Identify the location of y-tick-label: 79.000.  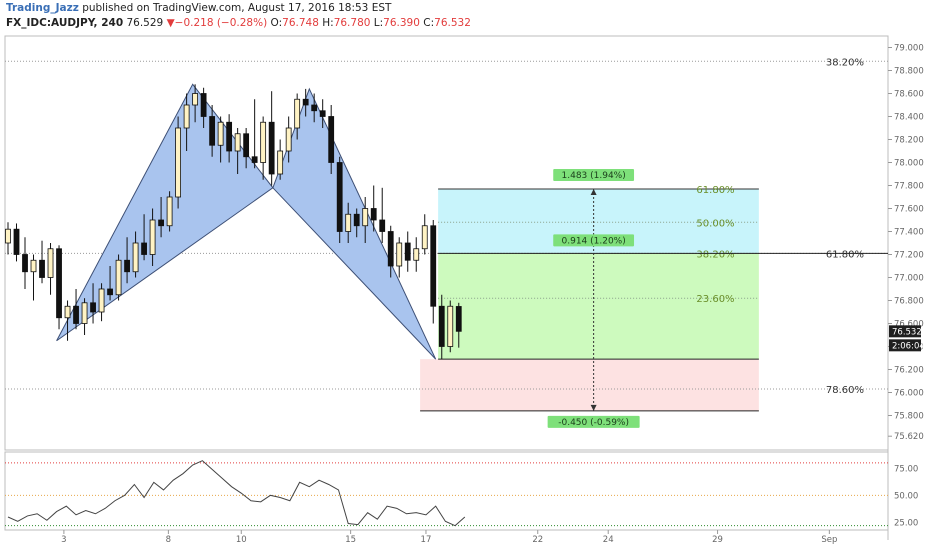
(909, 49).